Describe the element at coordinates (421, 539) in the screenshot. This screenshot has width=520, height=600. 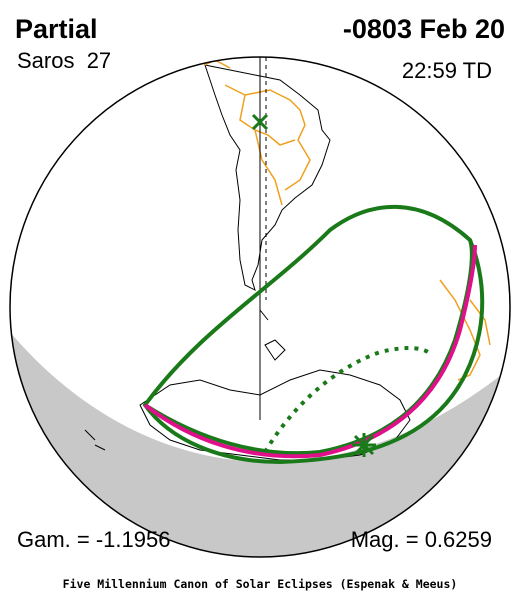
I see `magnitude: Mag. = 0.6259` at that location.